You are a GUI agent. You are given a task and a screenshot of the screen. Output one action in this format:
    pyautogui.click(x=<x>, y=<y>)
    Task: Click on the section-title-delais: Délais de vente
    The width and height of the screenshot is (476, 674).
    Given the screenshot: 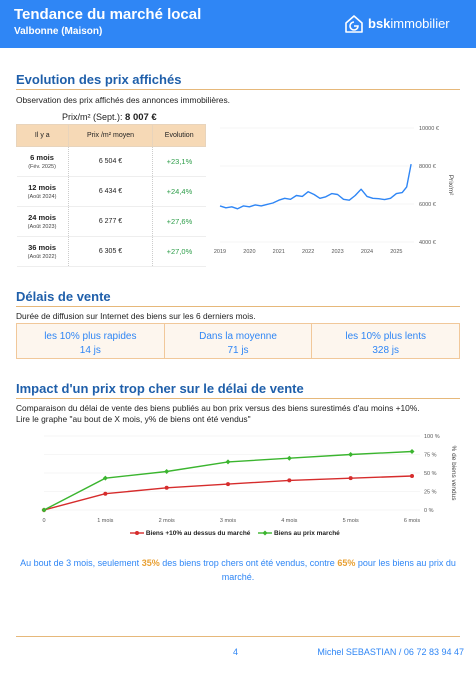 What is the action you would take?
    pyautogui.click(x=63, y=296)
    